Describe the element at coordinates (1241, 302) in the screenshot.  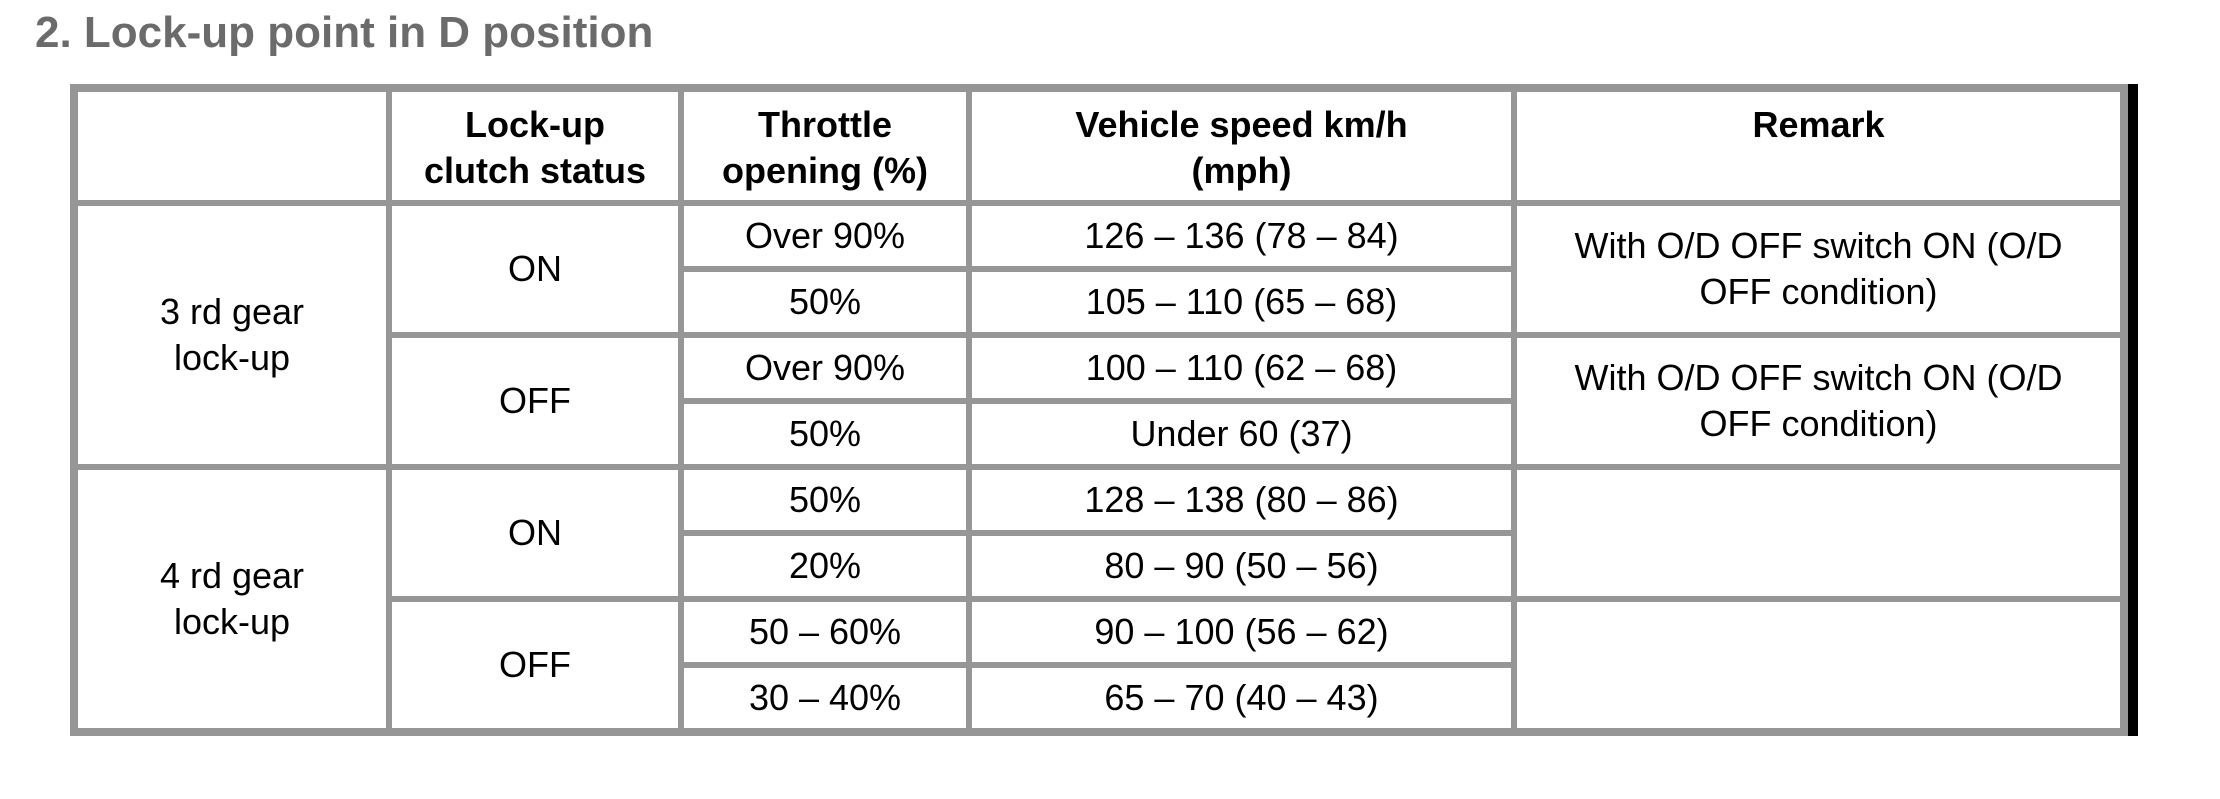
I see `speed-cell: 105 – 110 (65 – 68)` at that location.